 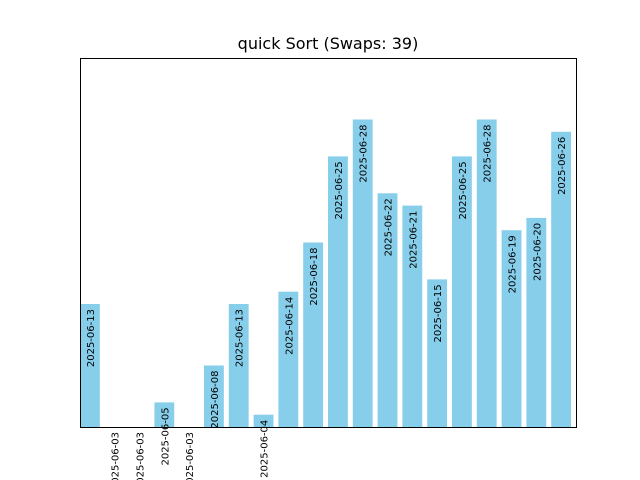 I want to click on bar-date-label: 2025-06-26, so click(x=562, y=166).